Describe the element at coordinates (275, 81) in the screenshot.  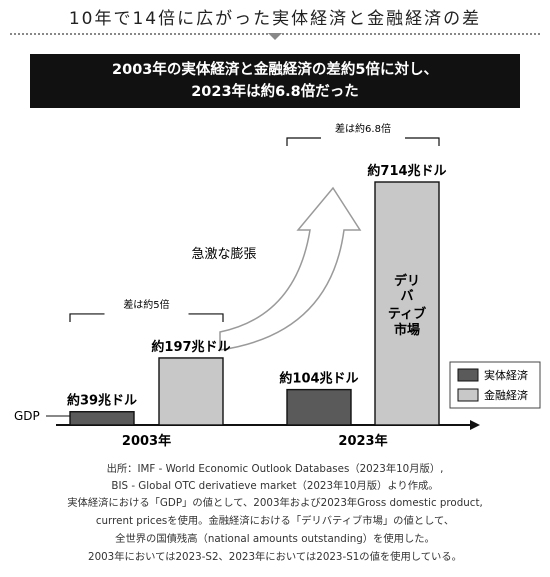
I see `summary-banner: 2003年の実体経済と金融経済の差約5倍に対し、 2023年は約6.8倍だった` at that location.